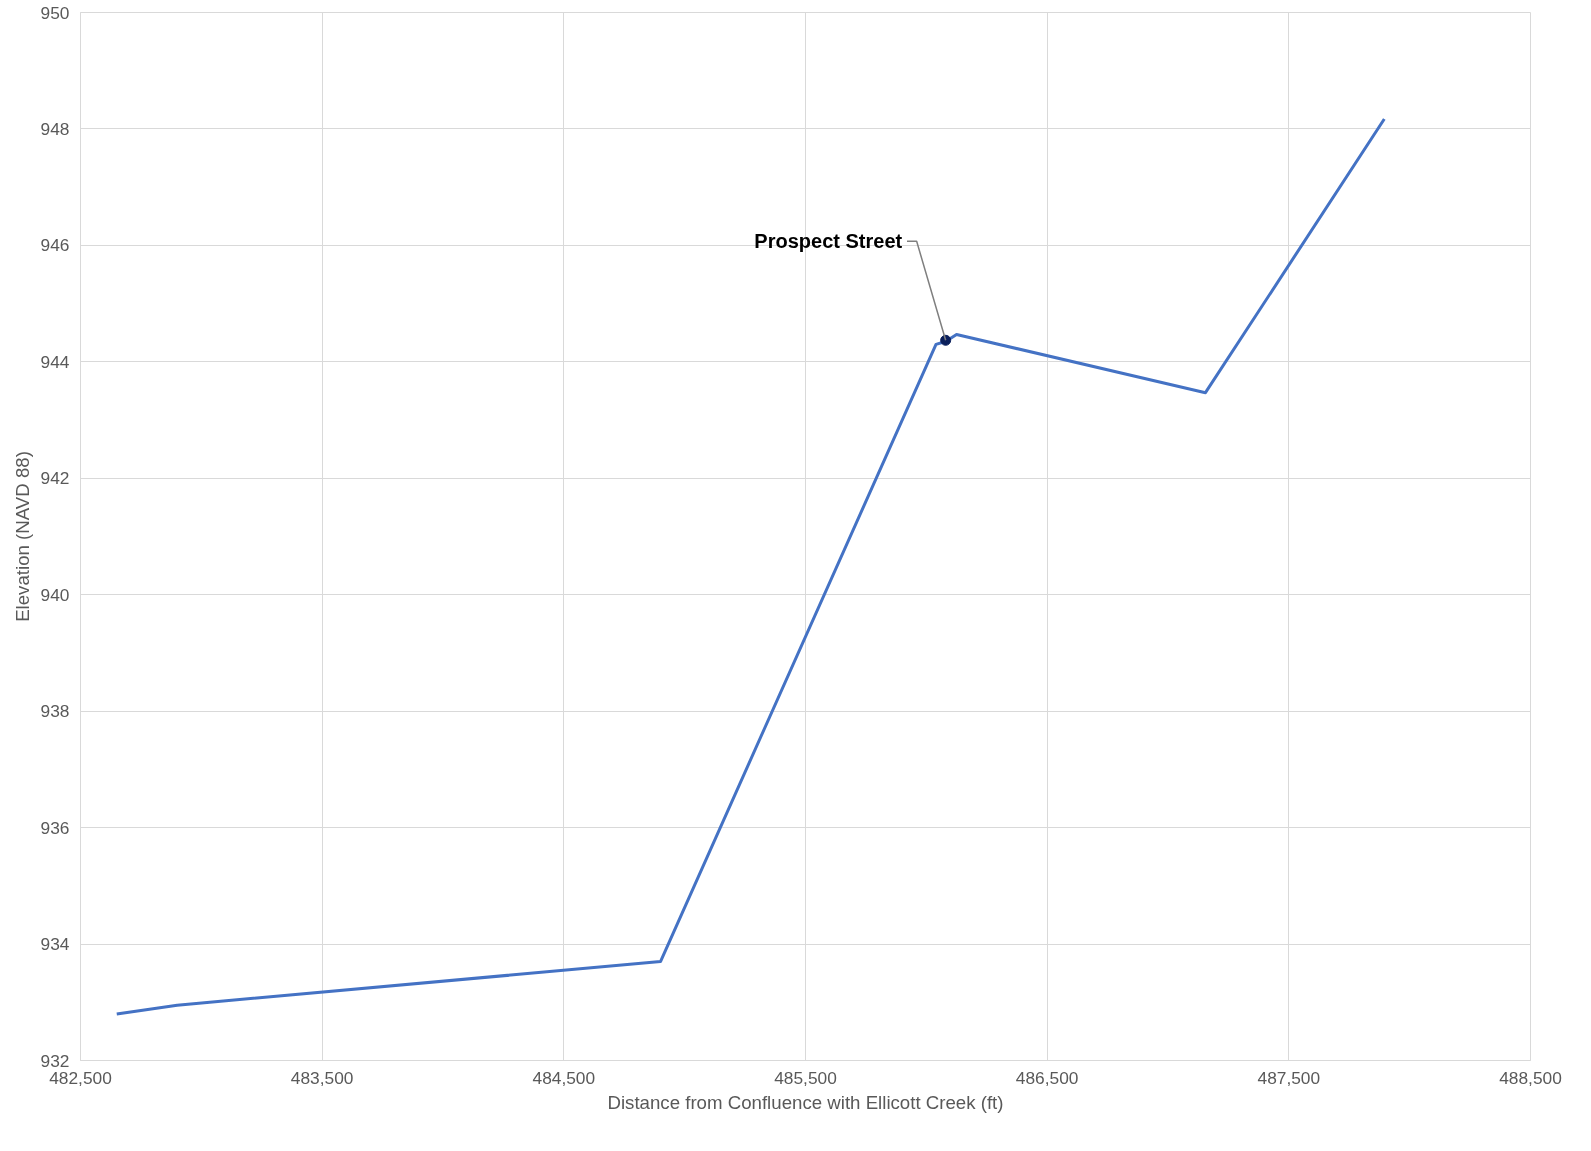 The image size is (1591, 1151). I want to click on y-tick-label: 934, so click(55, 944).